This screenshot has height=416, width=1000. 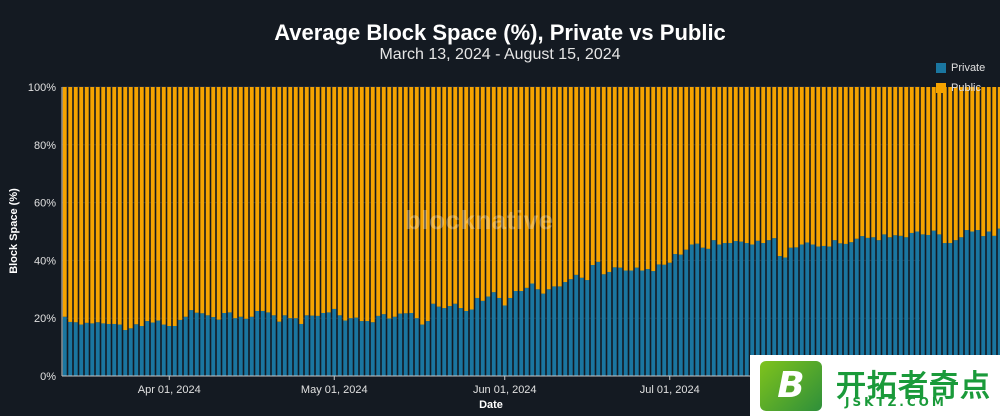 I want to click on legend-item-private: Private, so click(x=960, y=68).